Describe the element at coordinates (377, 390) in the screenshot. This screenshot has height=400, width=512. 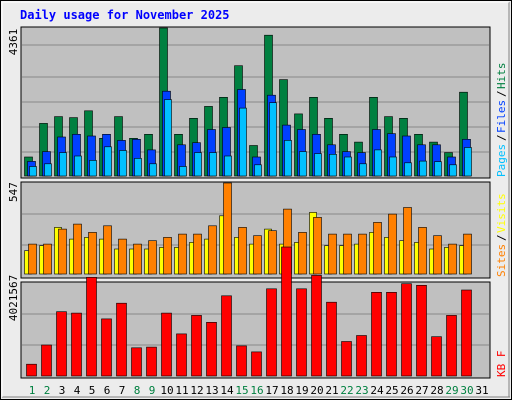
I see `x-label-day-24: 24` at that location.